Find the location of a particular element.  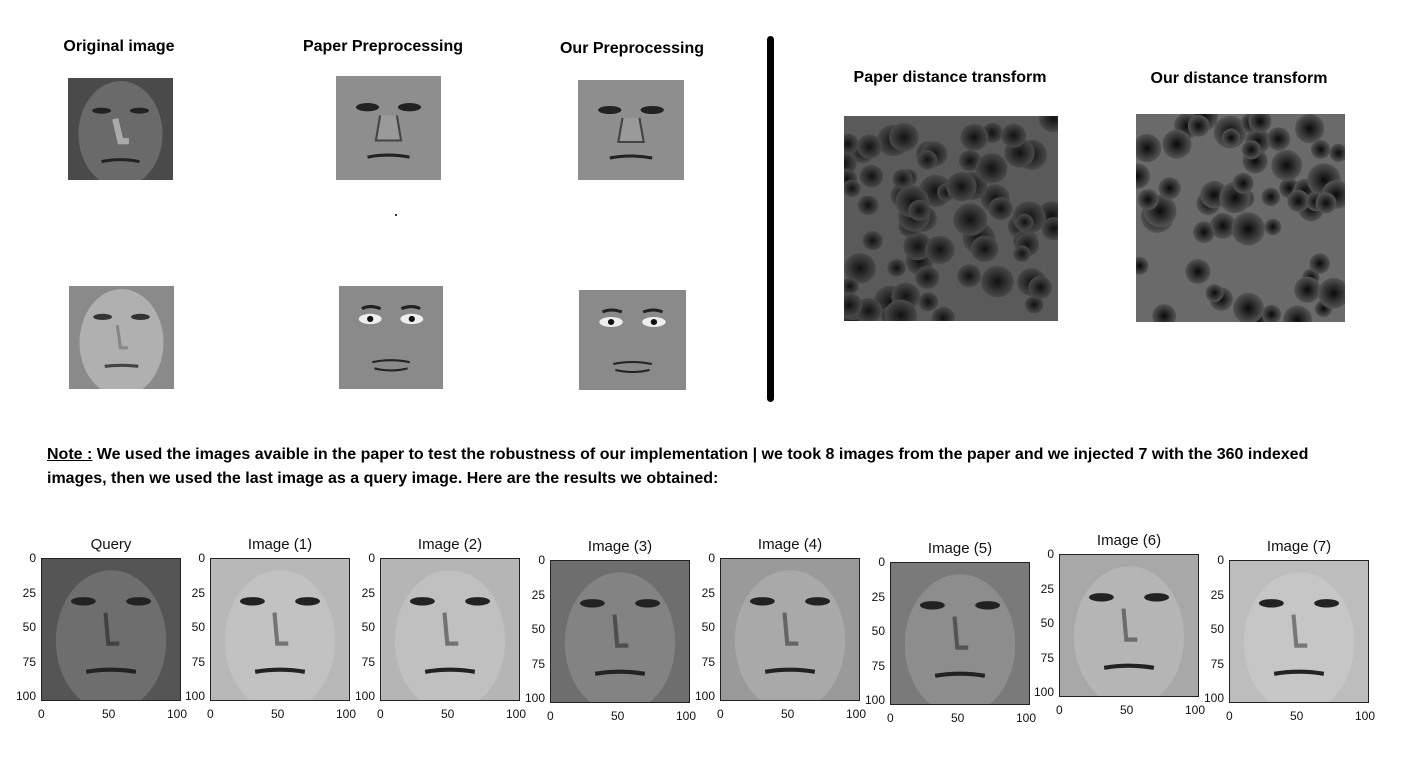

paper-distance-transform-image is located at coordinates (951, 218).